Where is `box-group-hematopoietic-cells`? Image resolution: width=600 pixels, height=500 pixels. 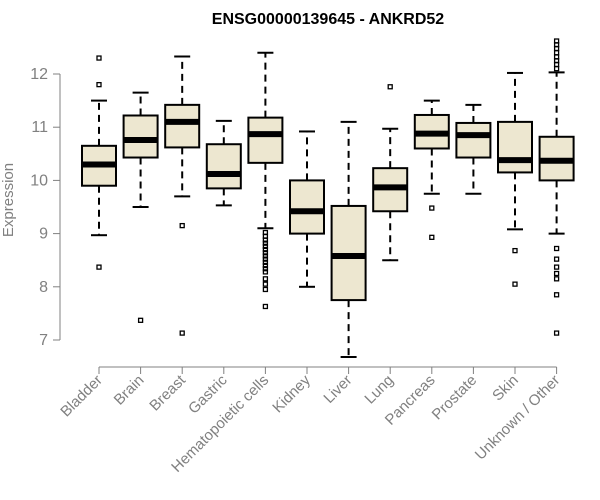 box-group-hematopoietic-cells is located at coordinates (265, 180).